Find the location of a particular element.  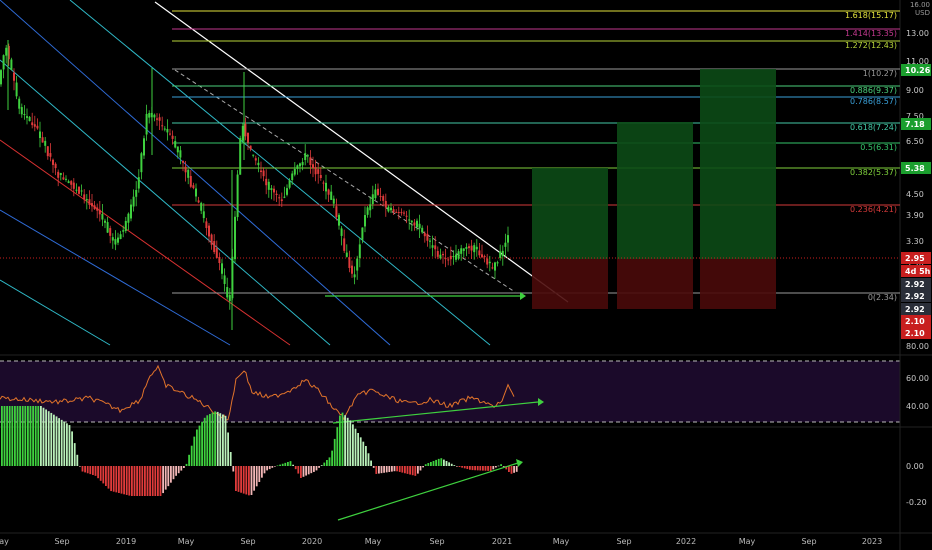

macd-divergence-arrow is located at coordinates (430, 490).